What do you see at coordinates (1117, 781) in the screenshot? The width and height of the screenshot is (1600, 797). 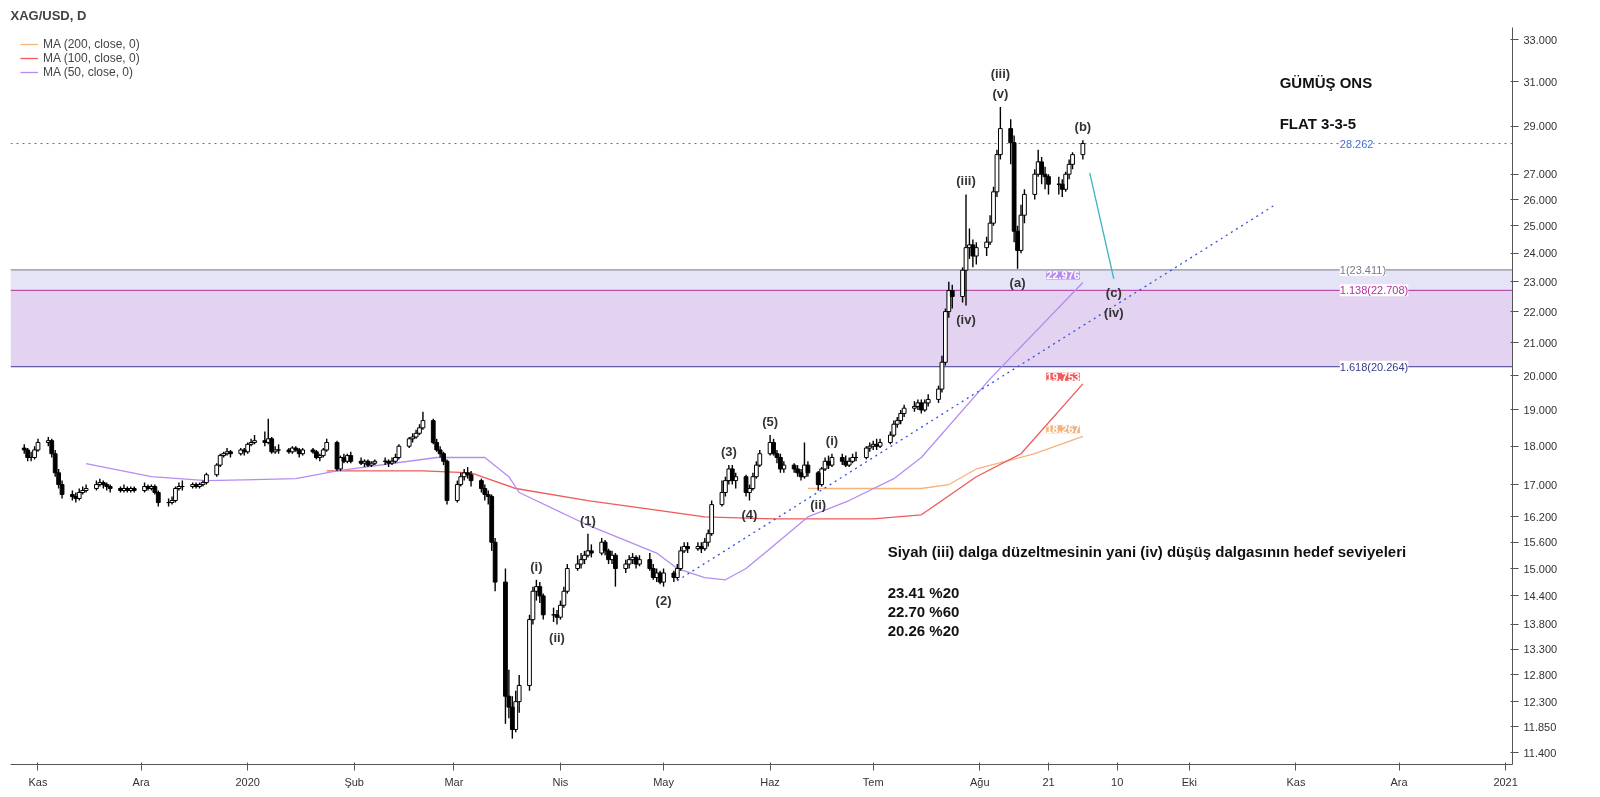 I see `x-tick-label: 10` at bounding box center [1117, 781].